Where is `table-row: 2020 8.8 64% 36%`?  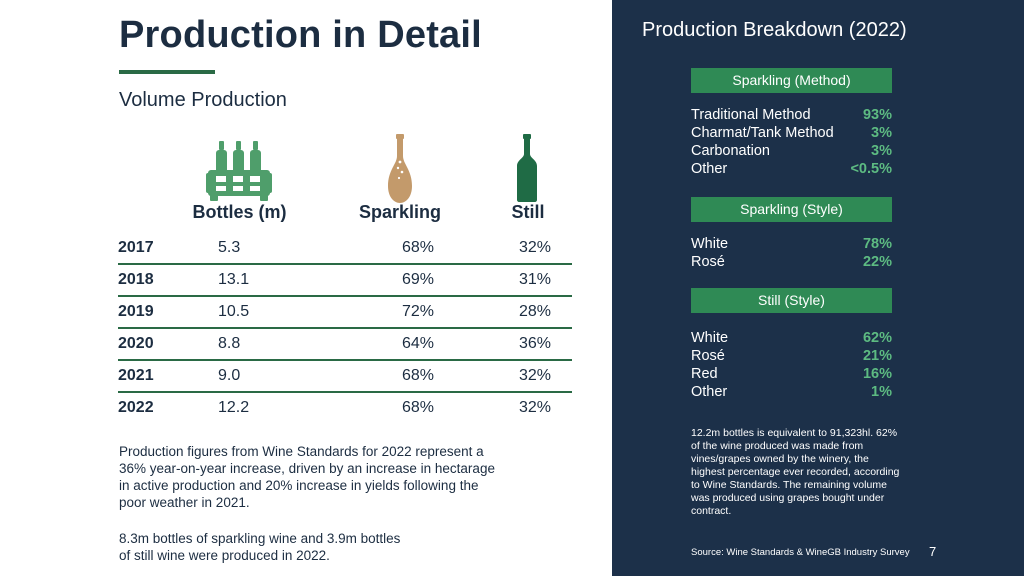
table-row: 2020 8.8 64% 36% is located at coordinates (345, 343).